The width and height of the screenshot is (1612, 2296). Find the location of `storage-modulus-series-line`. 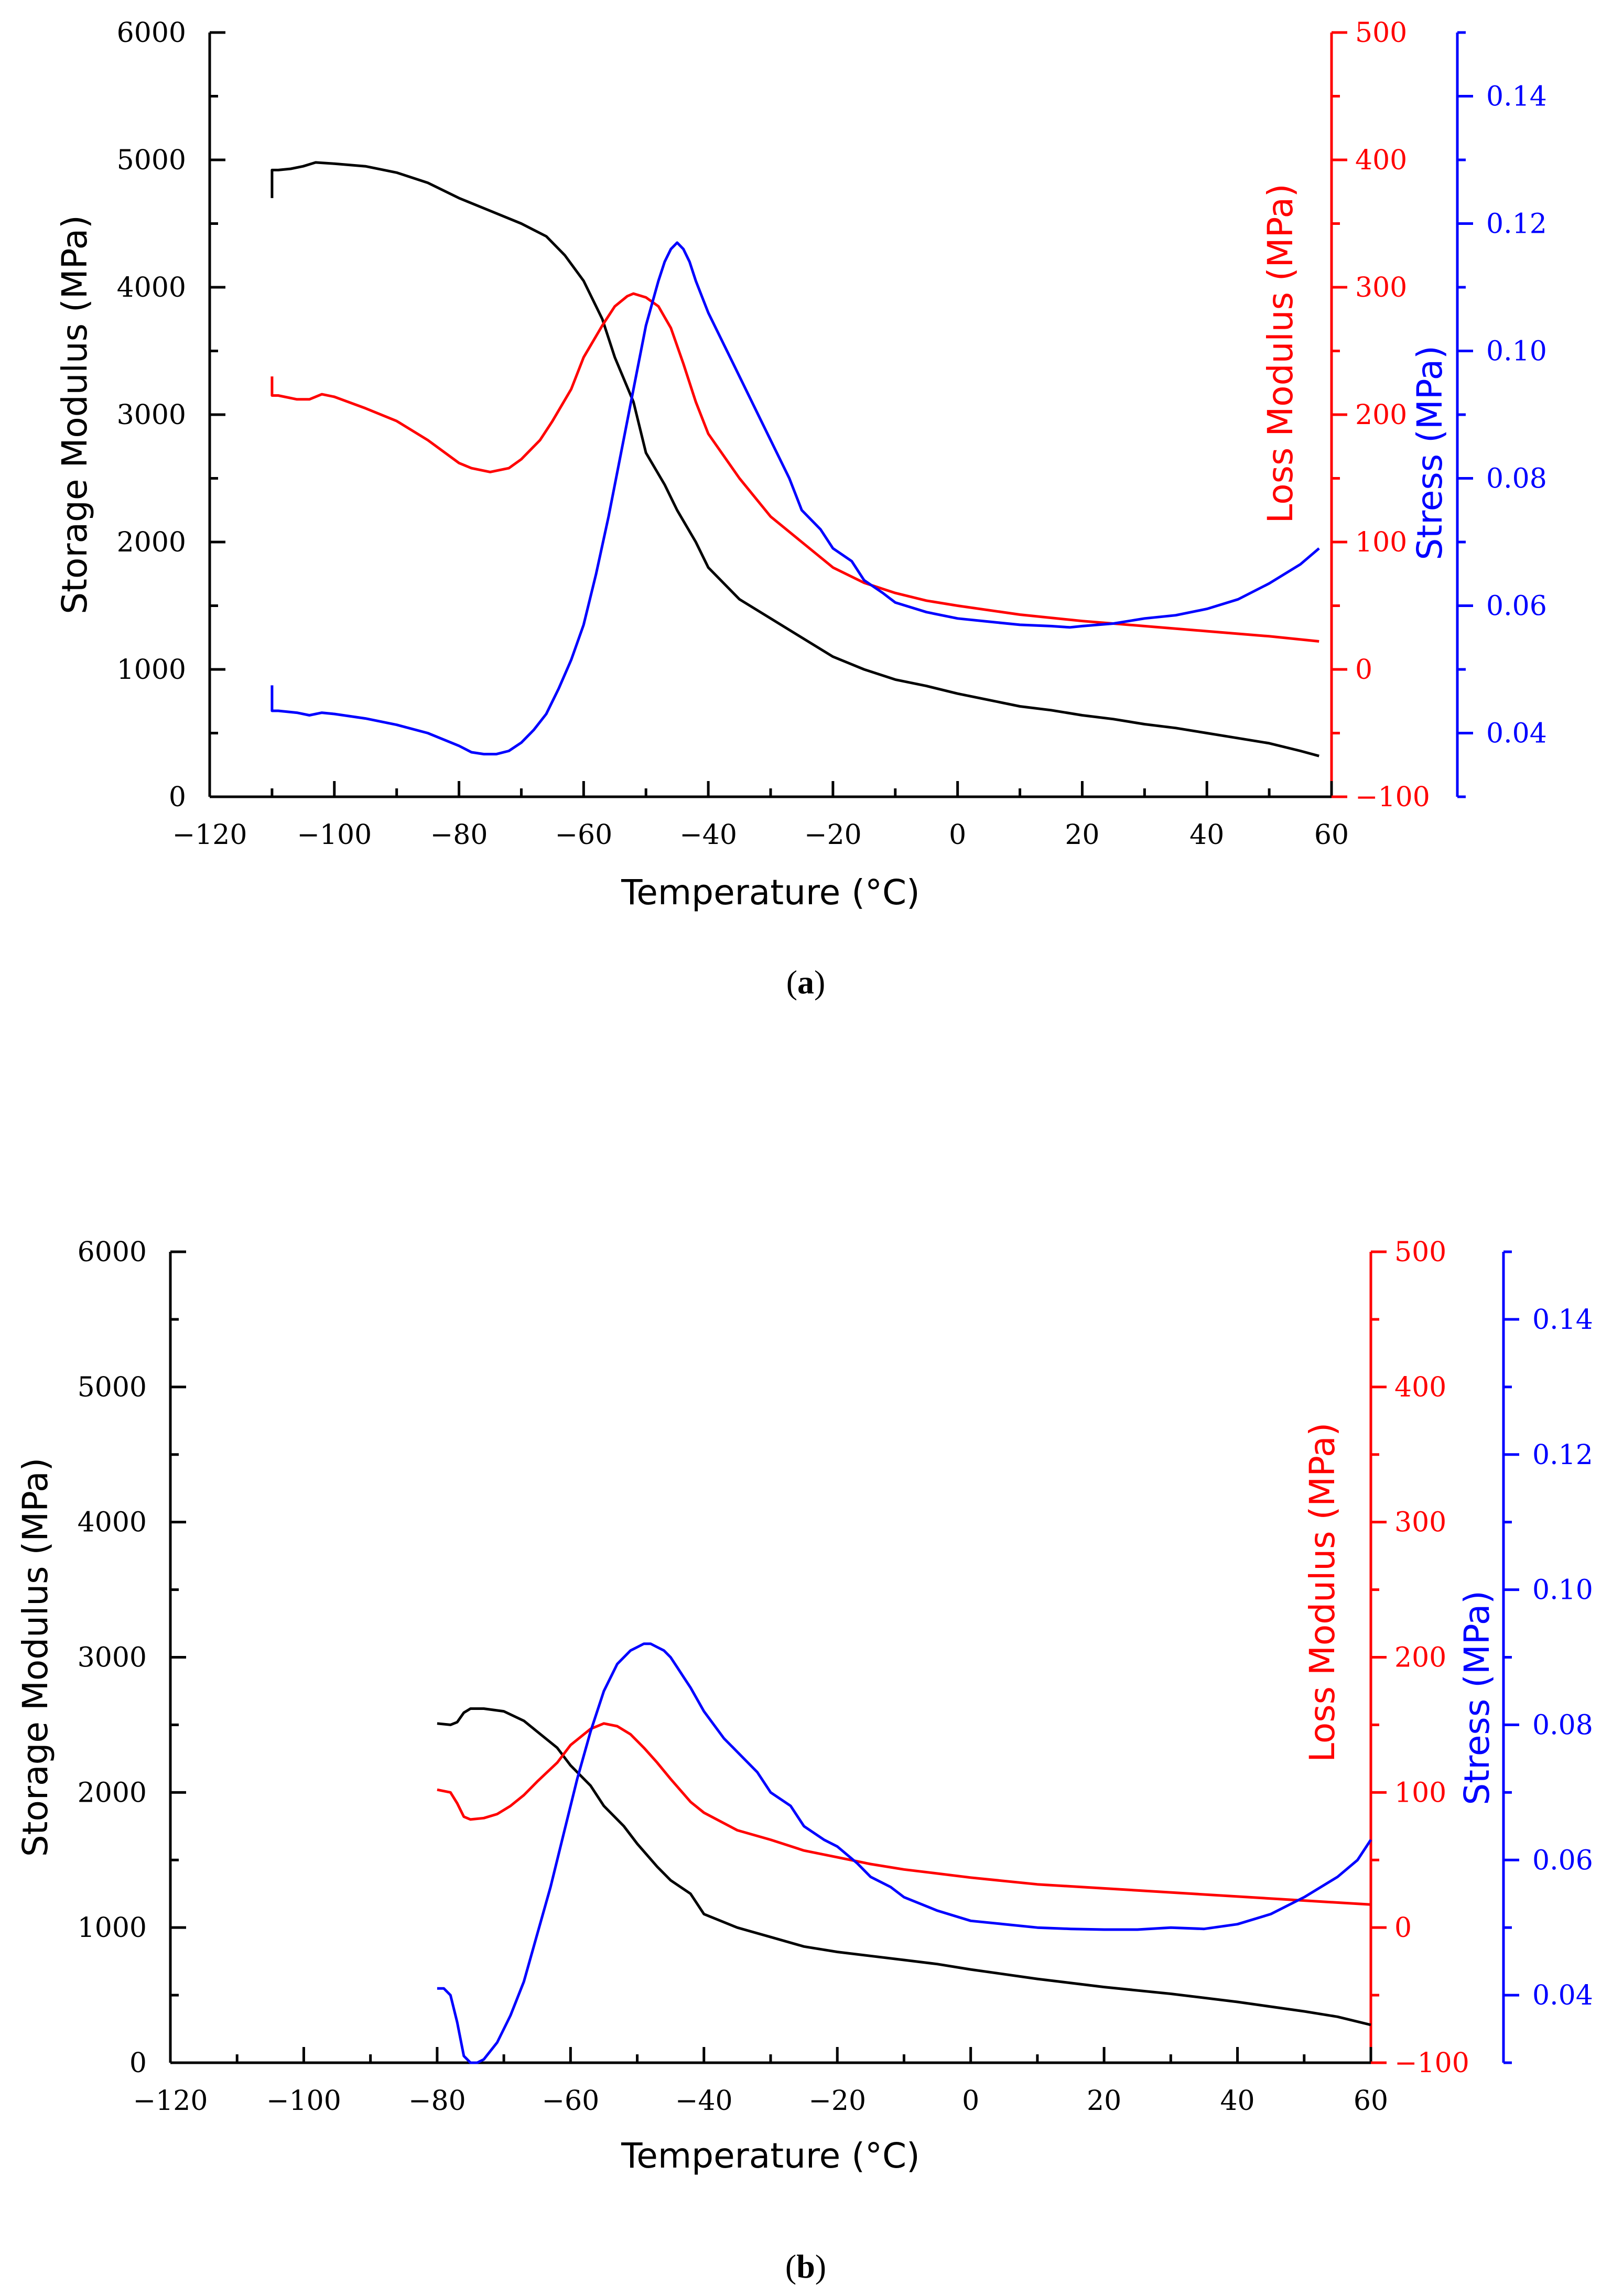

storage-modulus-series-line is located at coordinates (904, 1867).